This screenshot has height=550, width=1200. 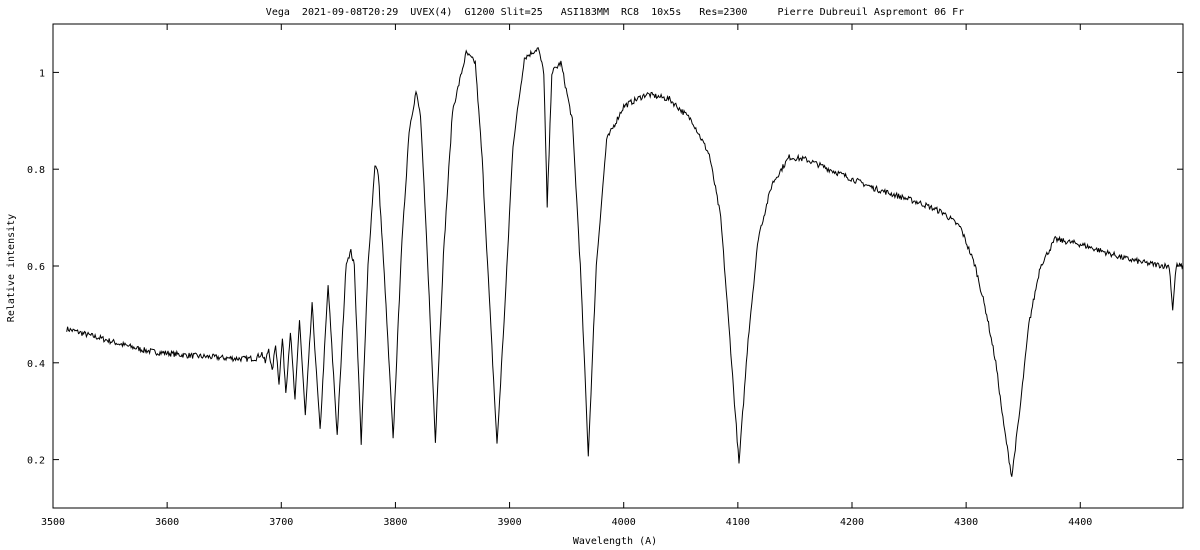 What do you see at coordinates (53, 522) in the screenshot?
I see `x-tick-label: 3500` at bounding box center [53, 522].